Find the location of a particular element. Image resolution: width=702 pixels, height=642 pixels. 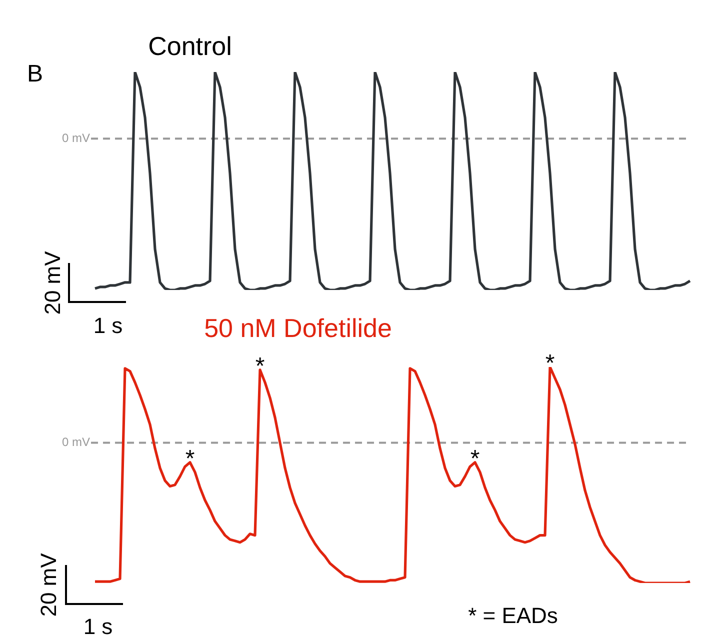

chart-title: 50 nM Dofetilide is located at coordinates (298, 328).